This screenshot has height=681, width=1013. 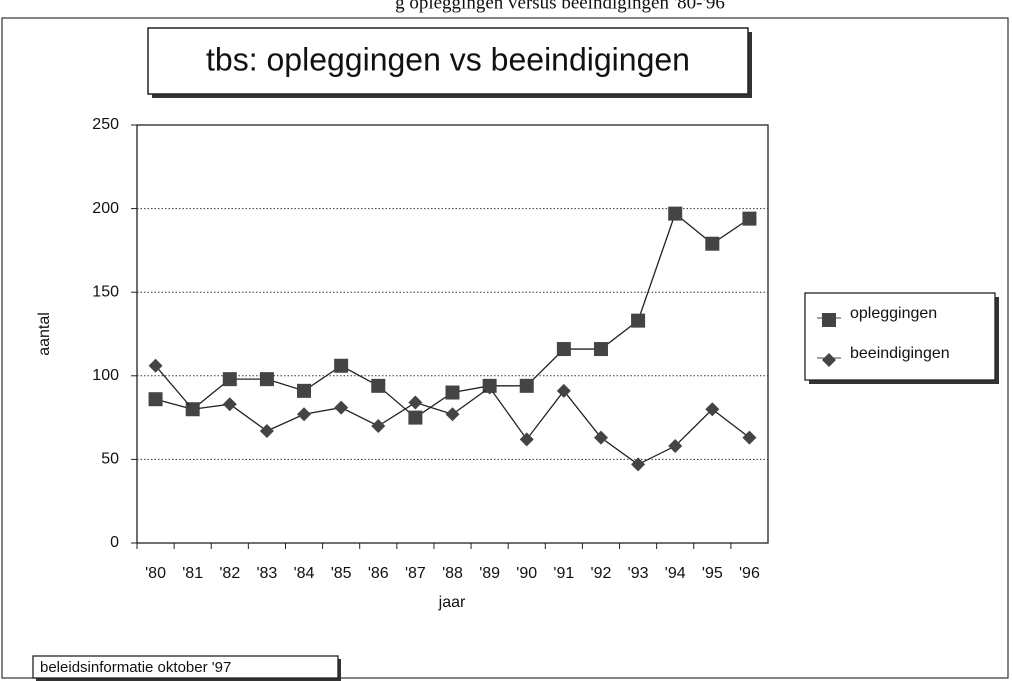 I want to click on x-tick-label: '94, so click(x=675, y=573).